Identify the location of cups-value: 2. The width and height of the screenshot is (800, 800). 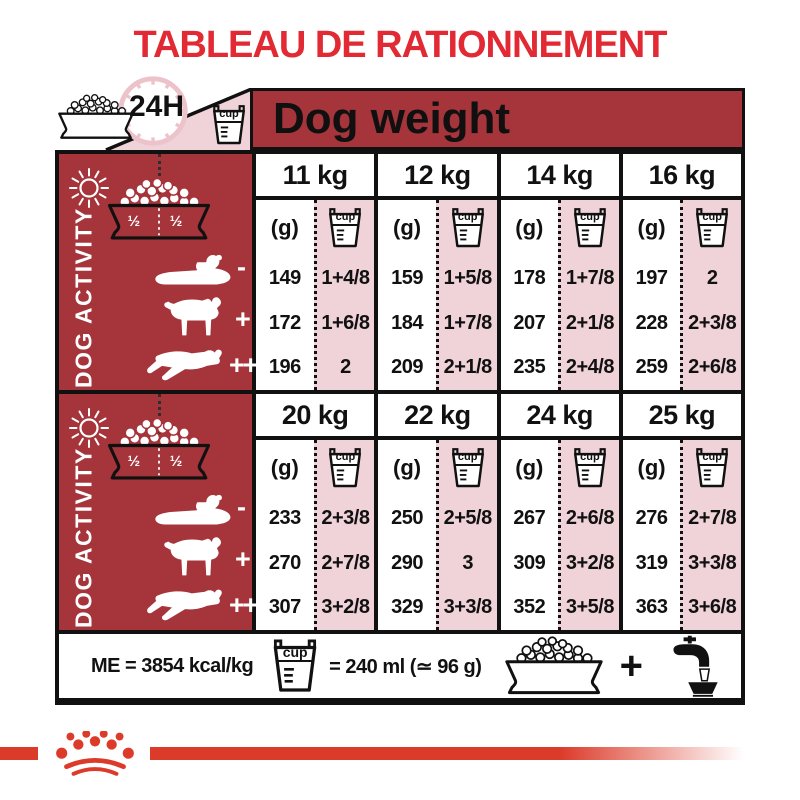
(712, 277).